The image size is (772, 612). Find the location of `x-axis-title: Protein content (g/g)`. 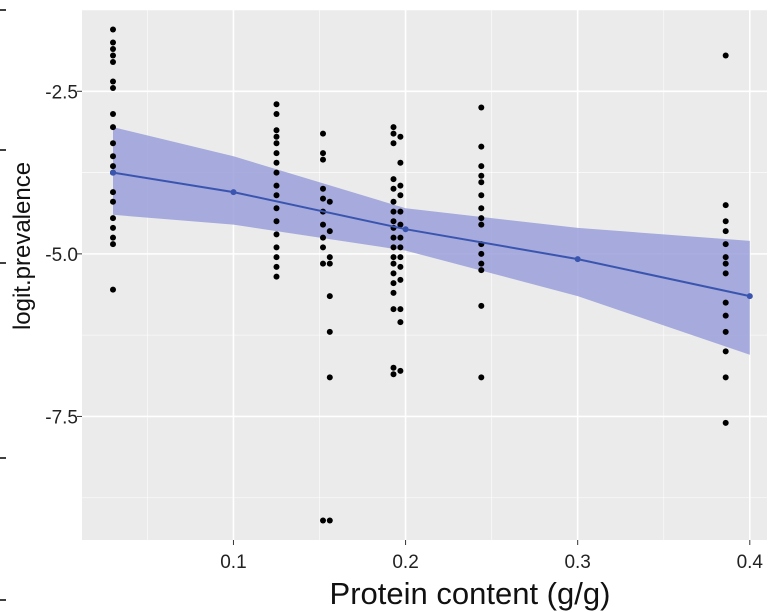

x-axis-title: Protein content (g/g) is located at coordinates (470, 593).